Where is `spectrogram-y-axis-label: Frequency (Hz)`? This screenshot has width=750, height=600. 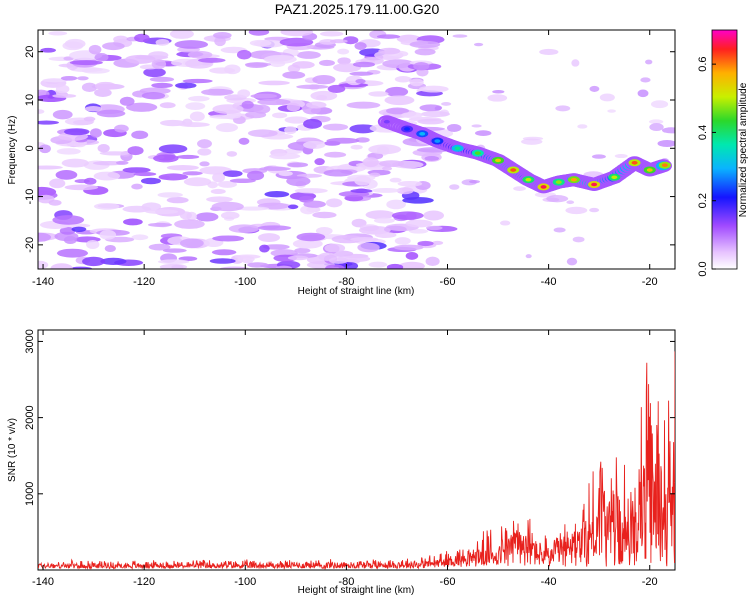
spectrogram-y-axis-label: Frequency (Hz) is located at coordinates (12, 150).